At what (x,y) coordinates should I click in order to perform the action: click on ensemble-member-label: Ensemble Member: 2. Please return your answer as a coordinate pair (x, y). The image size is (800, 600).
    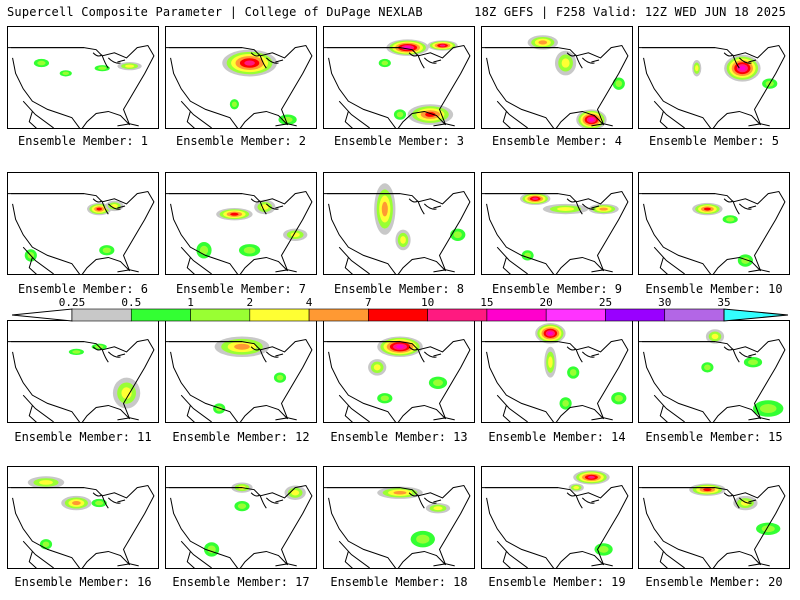
    Looking at the image, I should click on (241, 141).